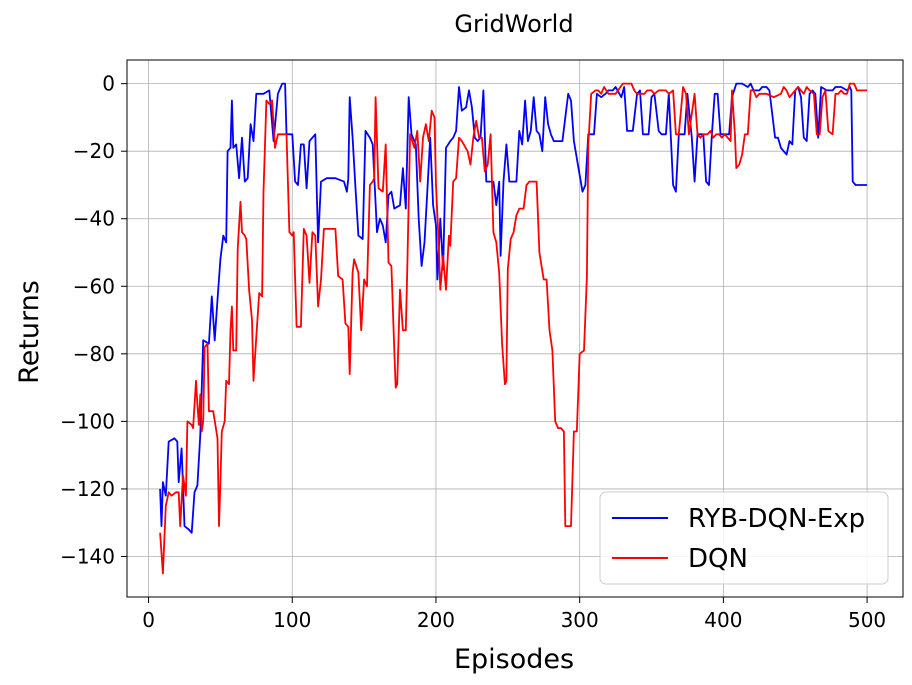 The width and height of the screenshot is (912, 685). What do you see at coordinates (94, 286) in the screenshot?
I see `y-tick-label: −60` at bounding box center [94, 286].